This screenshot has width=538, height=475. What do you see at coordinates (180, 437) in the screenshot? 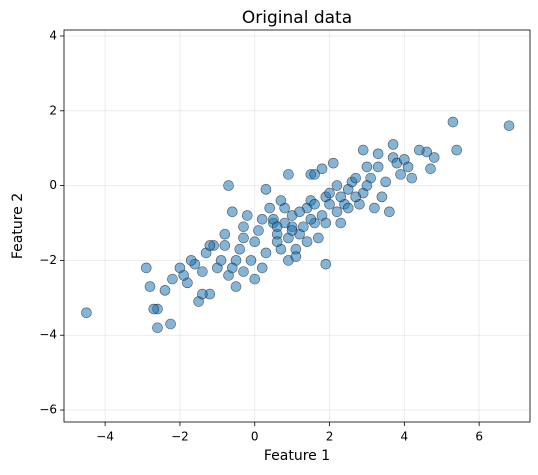
I see `x-tick-label: −2` at bounding box center [180, 437].